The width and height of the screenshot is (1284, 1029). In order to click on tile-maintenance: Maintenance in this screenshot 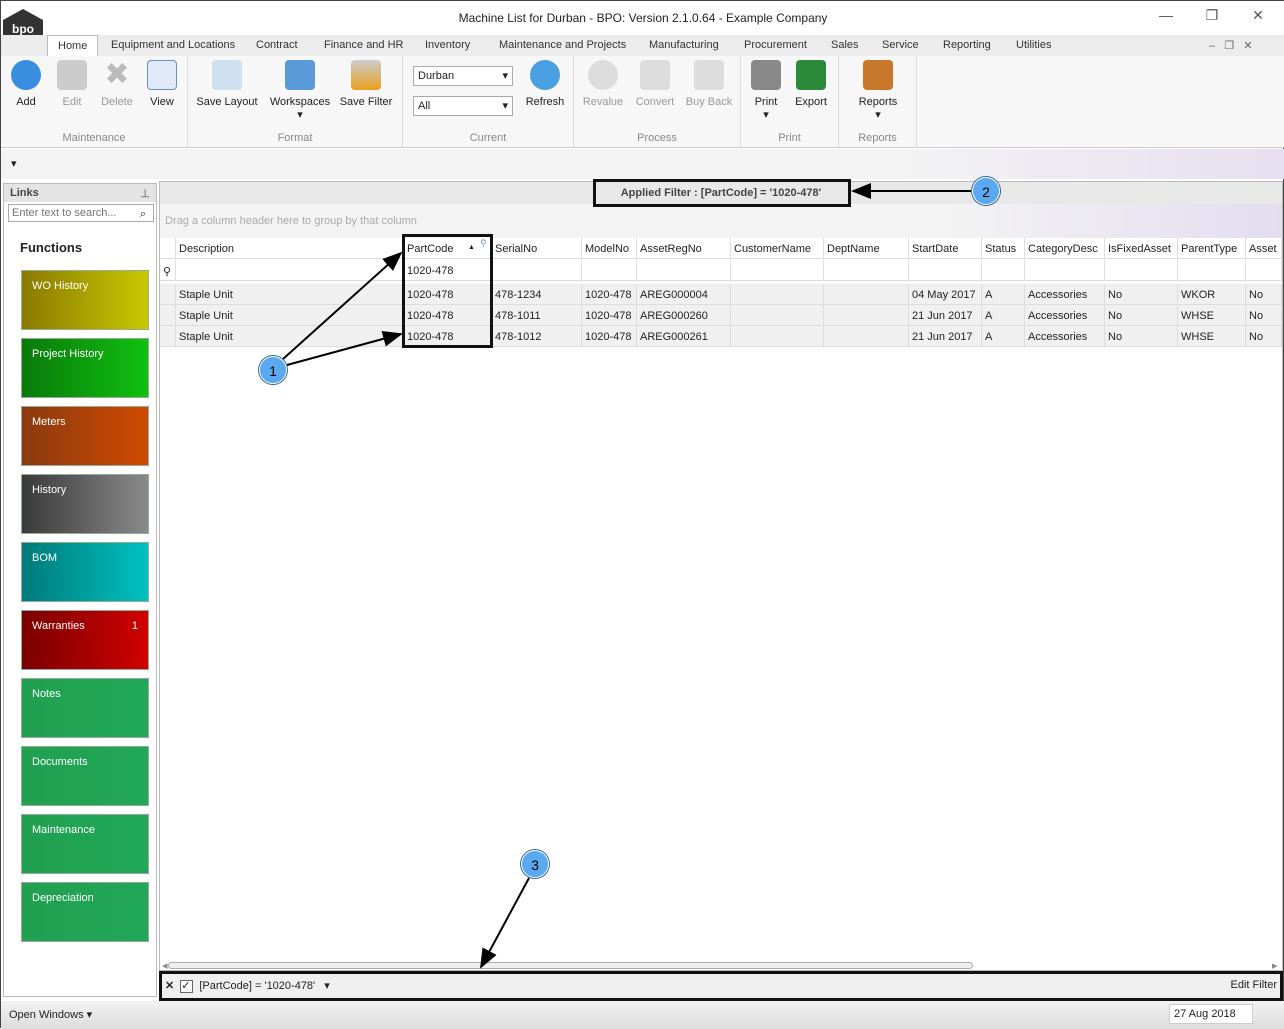, I will do `click(85, 844)`.